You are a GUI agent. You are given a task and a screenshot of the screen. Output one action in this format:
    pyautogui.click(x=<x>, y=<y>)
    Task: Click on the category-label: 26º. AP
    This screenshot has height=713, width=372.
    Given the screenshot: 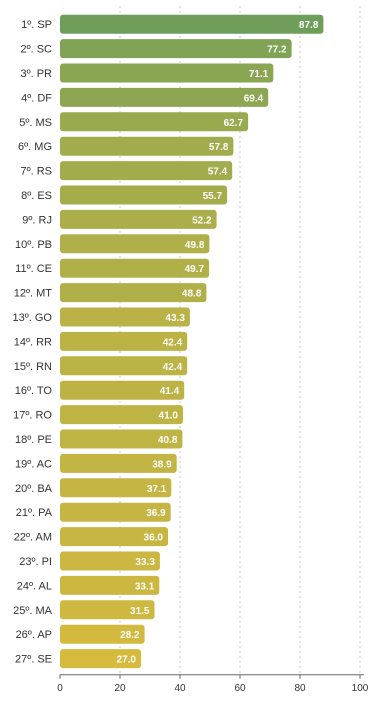 What is the action you would take?
    pyautogui.click(x=34, y=635)
    